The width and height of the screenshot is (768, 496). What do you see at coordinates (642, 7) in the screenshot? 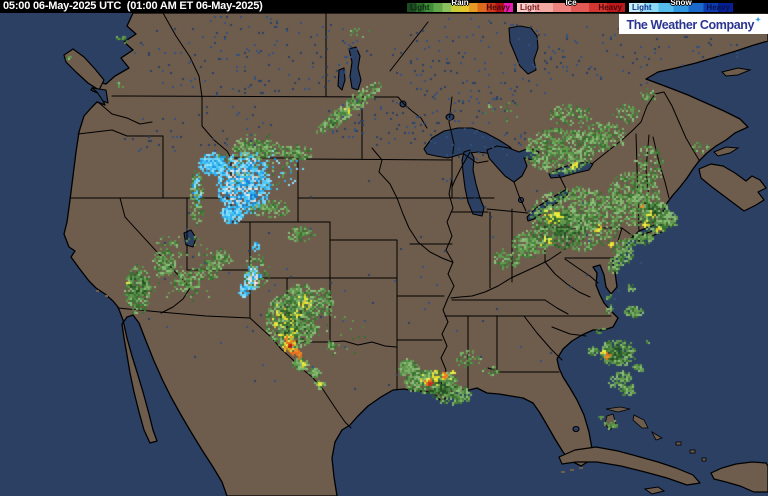
I see `legend-snow-light: Light` at bounding box center [642, 7].